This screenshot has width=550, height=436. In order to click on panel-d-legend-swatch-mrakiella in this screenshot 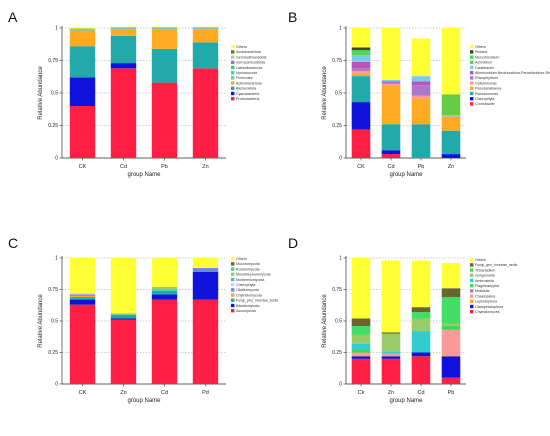, I will do `click(472, 291)`.